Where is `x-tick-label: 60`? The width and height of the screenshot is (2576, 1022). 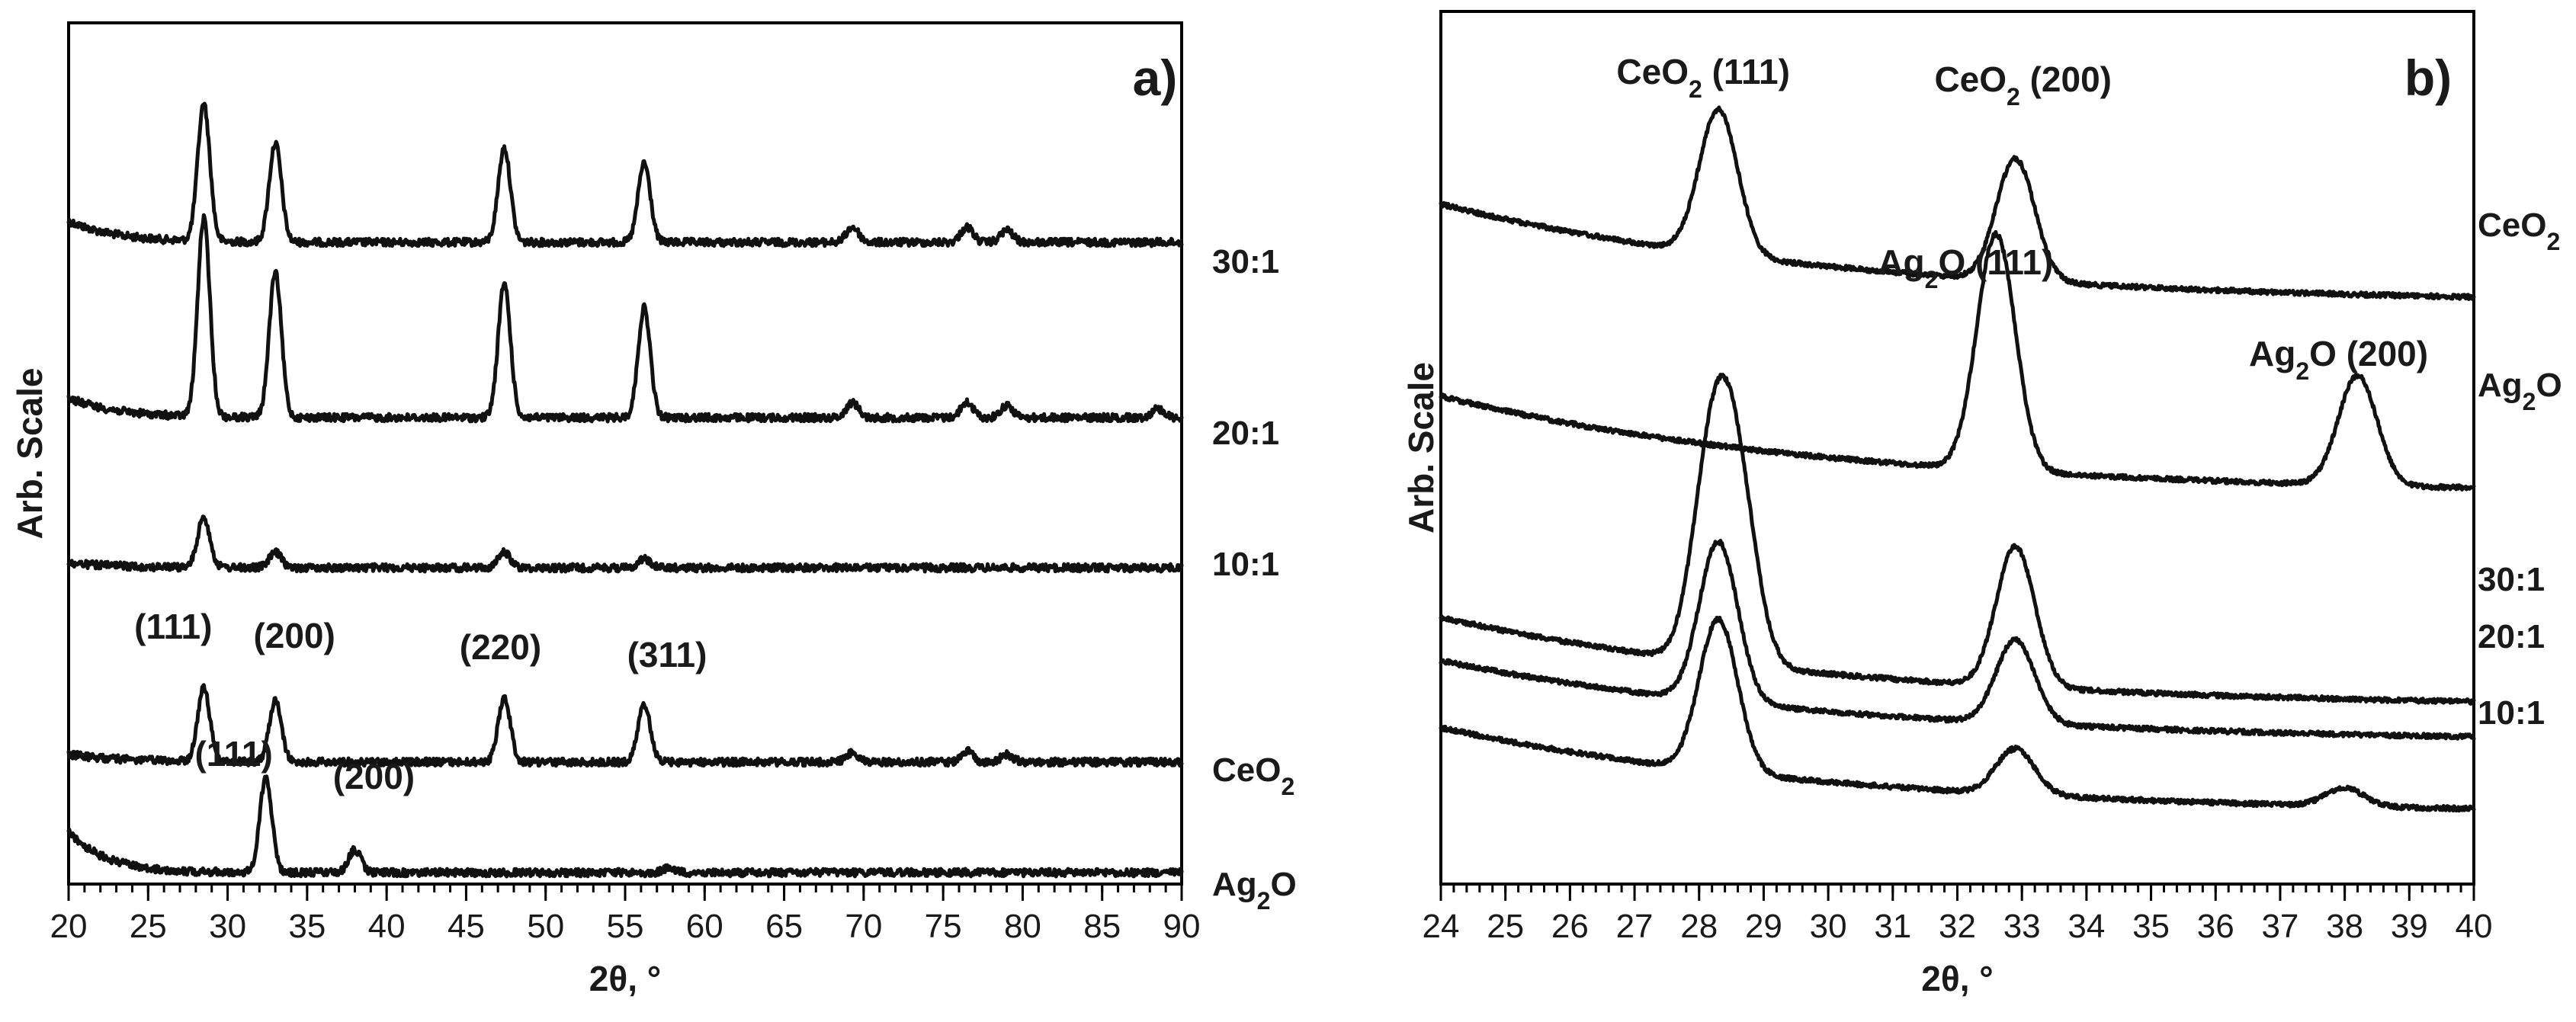 x-tick-label: 60 is located at coordinates (704, 926).